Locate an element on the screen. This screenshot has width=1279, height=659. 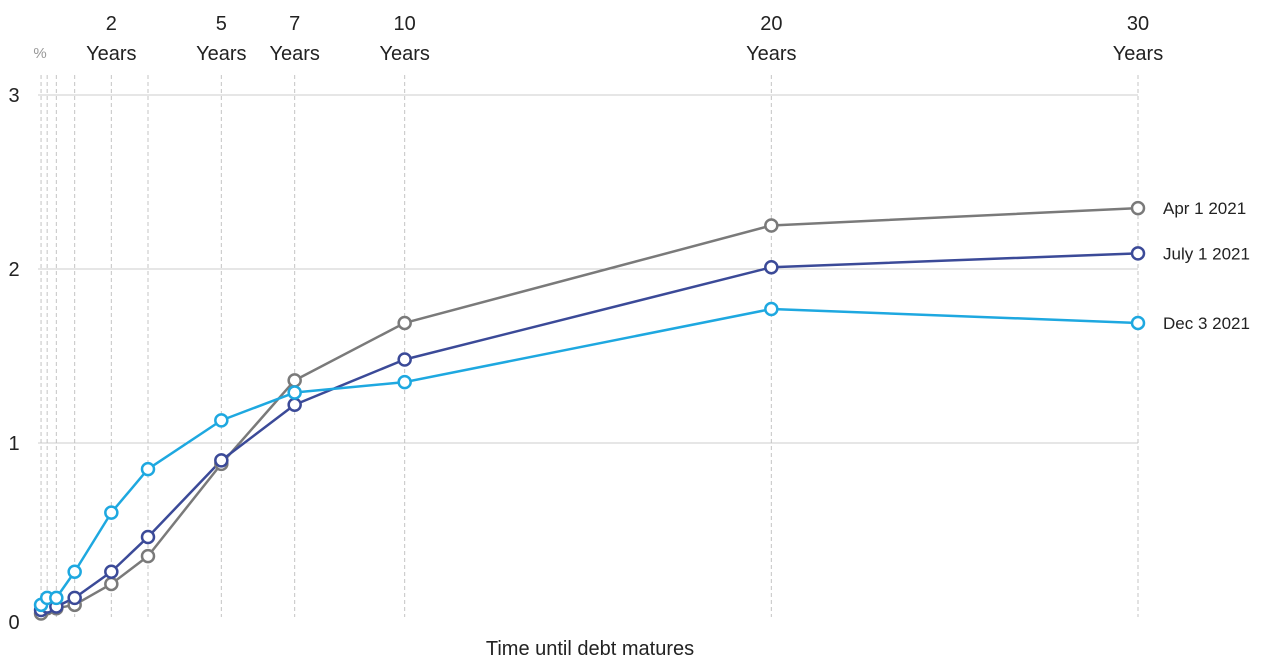
series-labels: Apr 1 2021 July 1 2021 Dec 3 2021 is located at coordinates (1206, 266).